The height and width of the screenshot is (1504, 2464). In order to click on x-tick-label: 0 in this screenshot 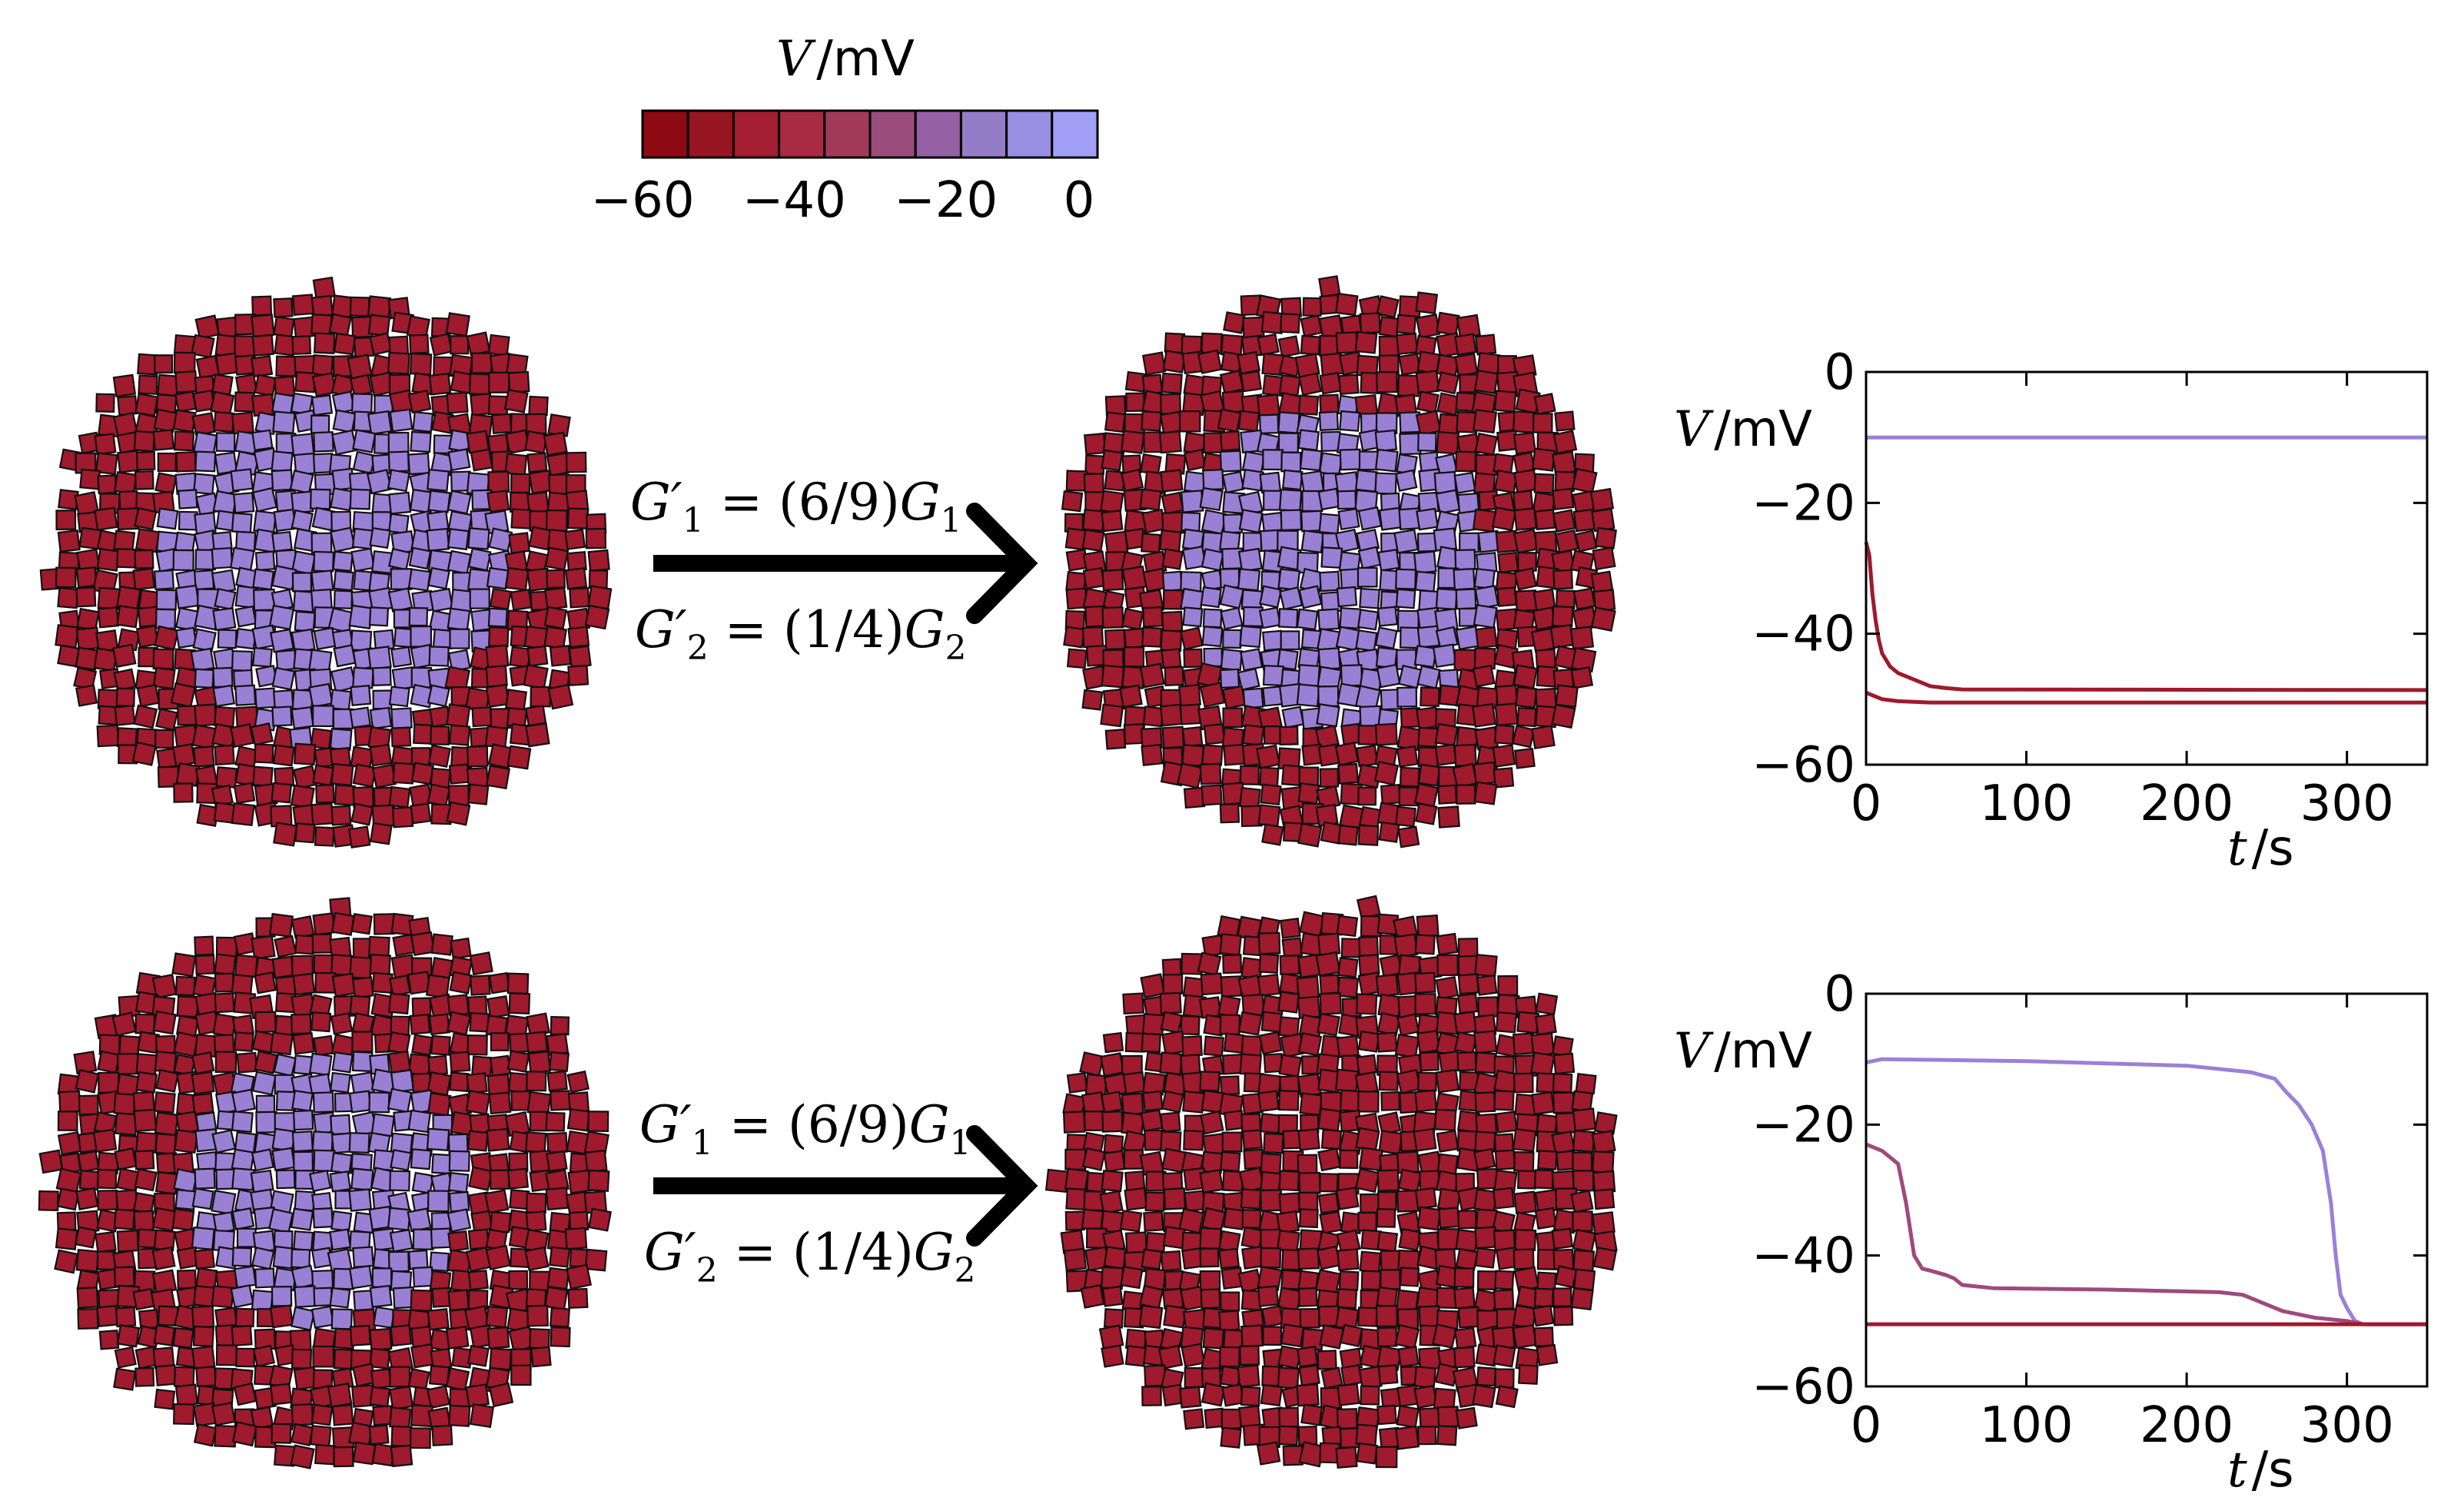, I will do `click(1866, 1425)`.